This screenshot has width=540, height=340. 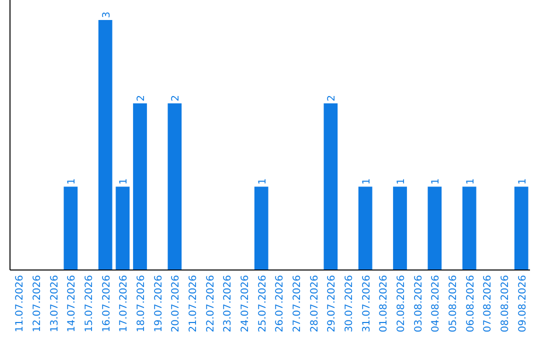 I want to click on x-tick-label: 05.08.2026, so click(x=453, y=303).